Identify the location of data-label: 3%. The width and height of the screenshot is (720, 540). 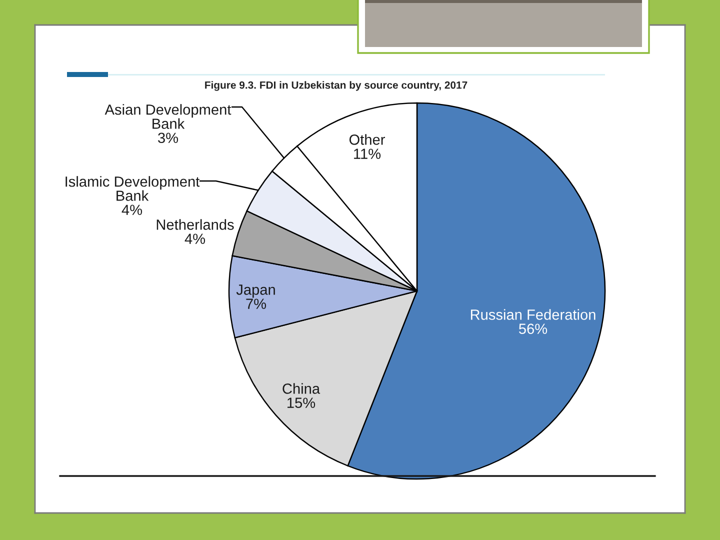
(168, 138).